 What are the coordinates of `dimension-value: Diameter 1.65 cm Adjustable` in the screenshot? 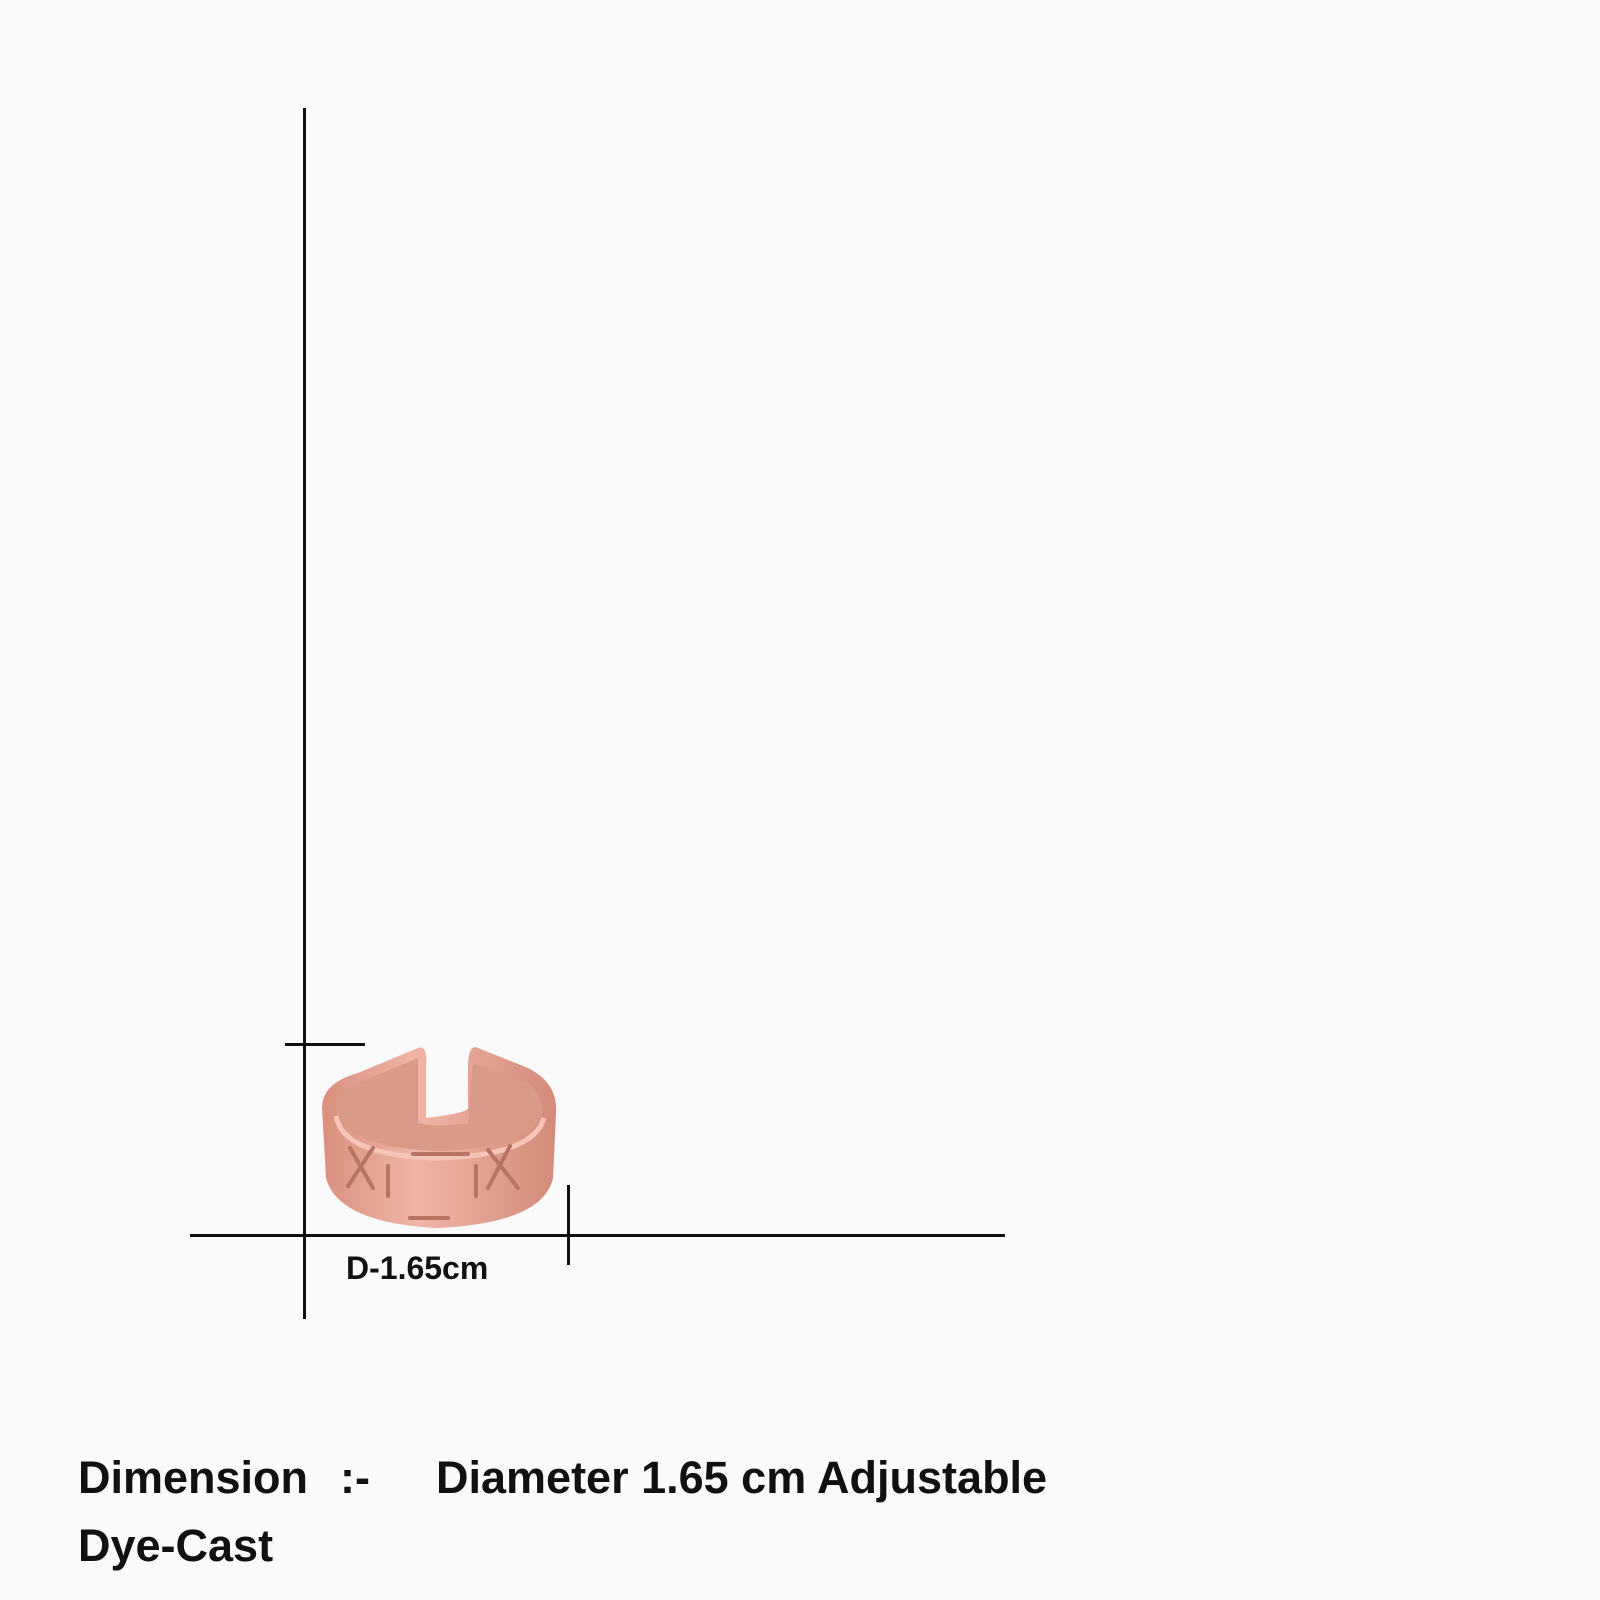 It's located at (742, 1477).